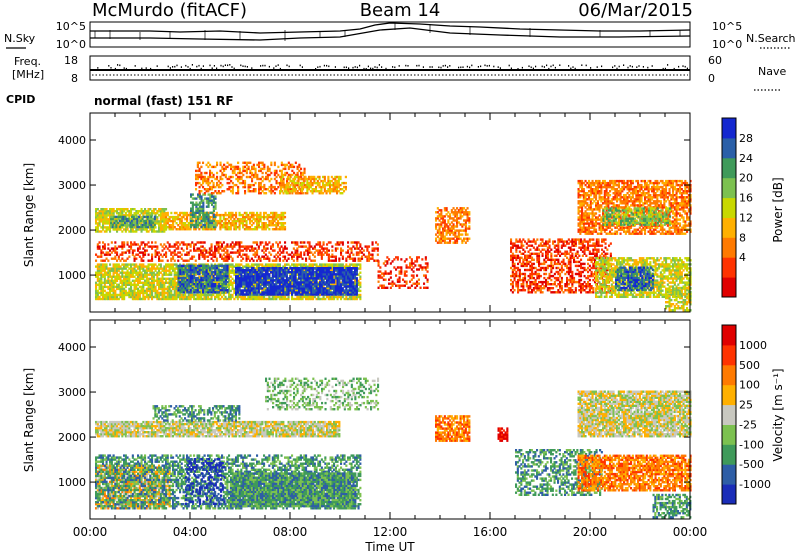  I want to click on n-sky-tick-low: 10^0, so click(71, 44).